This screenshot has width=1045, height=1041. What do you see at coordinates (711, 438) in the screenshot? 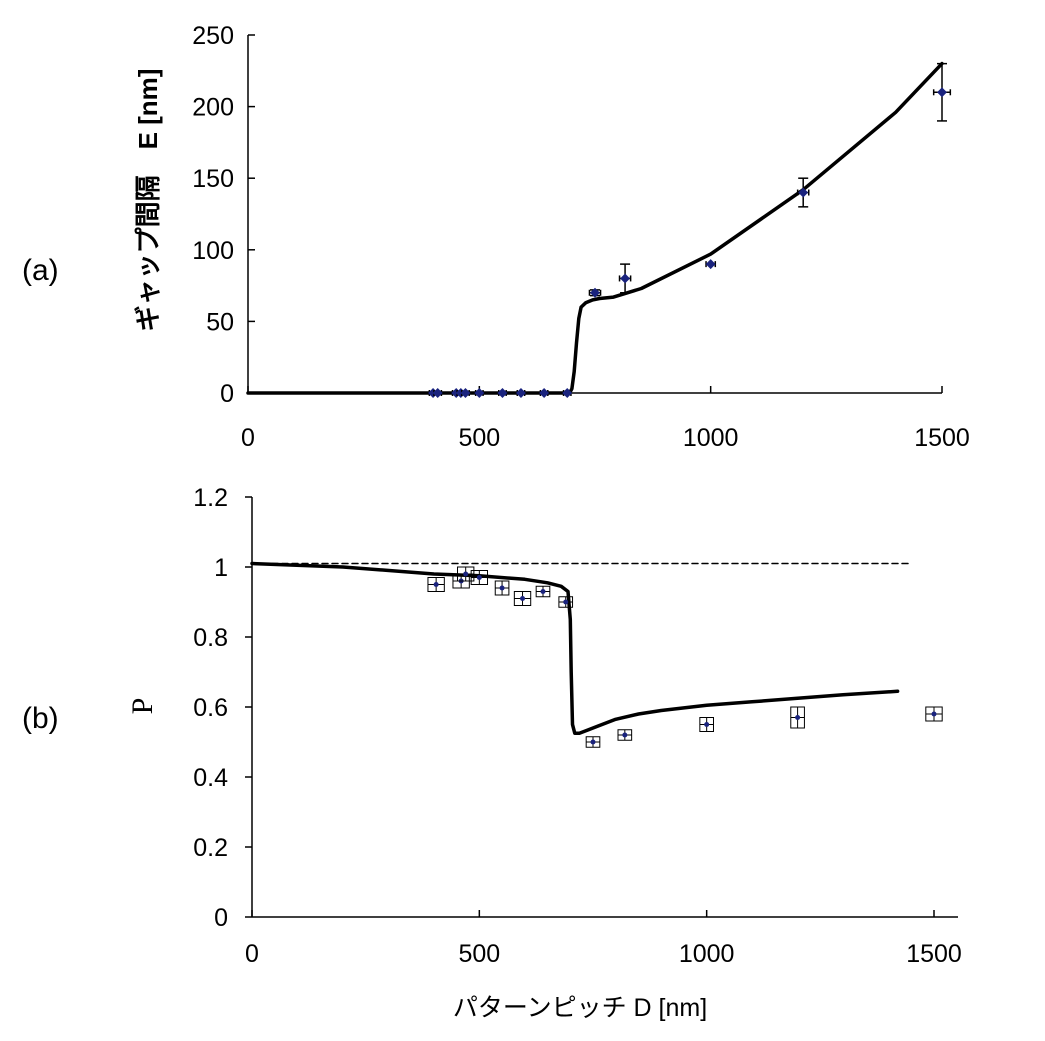
I see `x-tick-label-a-2: 1000` at bounding box center [711, 438].